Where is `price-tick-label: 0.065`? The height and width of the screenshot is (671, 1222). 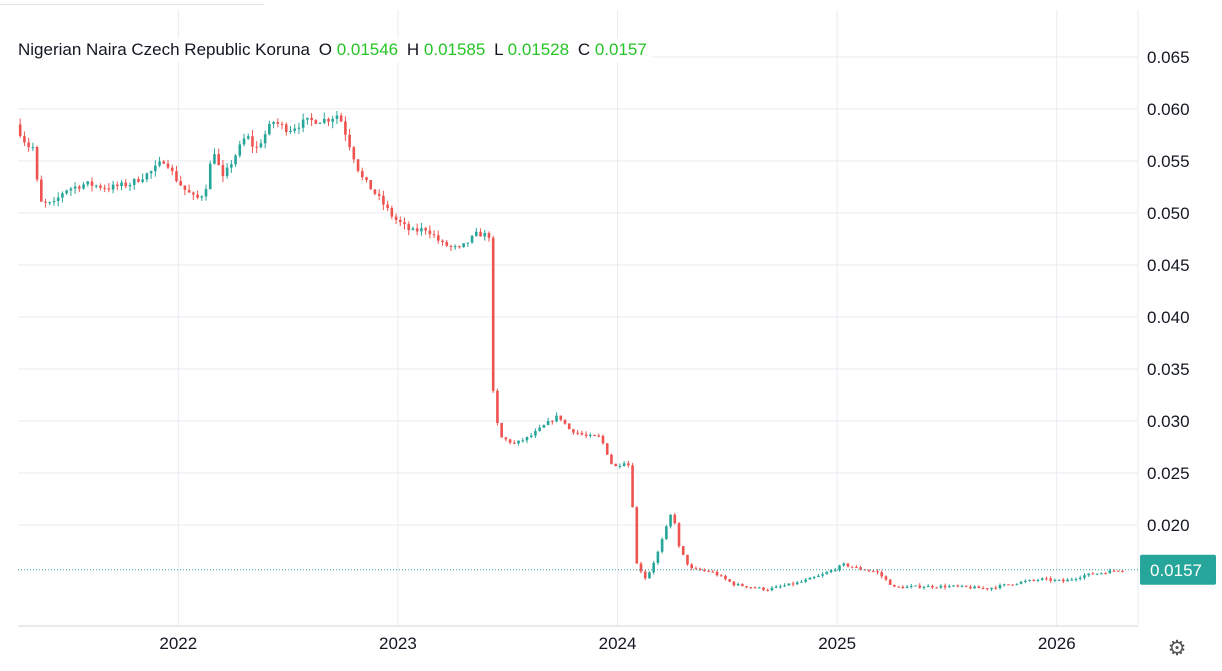 price-tick-label: 0.065 is located at coordinates (1168, 57).